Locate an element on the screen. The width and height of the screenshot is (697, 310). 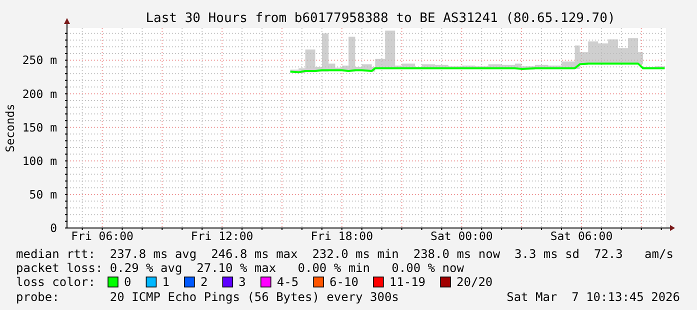
legend-label: 6-10 is located at coordinates (344, 282).